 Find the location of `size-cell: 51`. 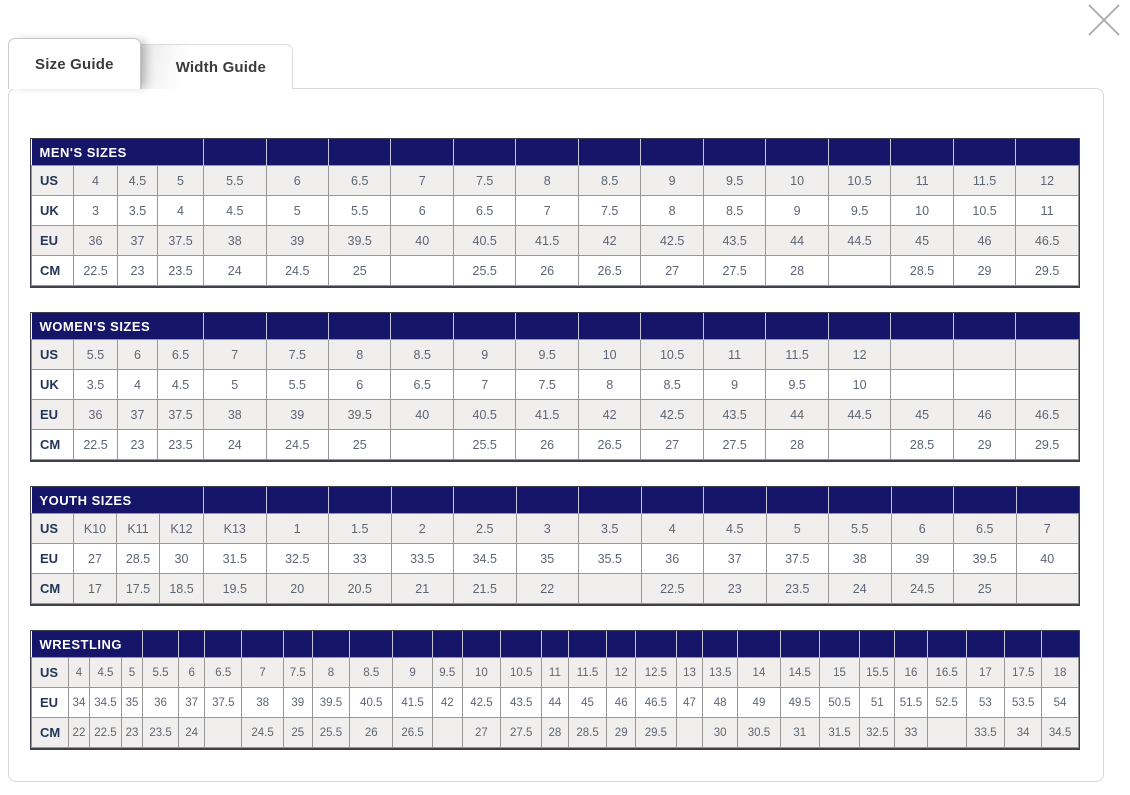

size-cell: 51 is located at coordinates (877, 702).